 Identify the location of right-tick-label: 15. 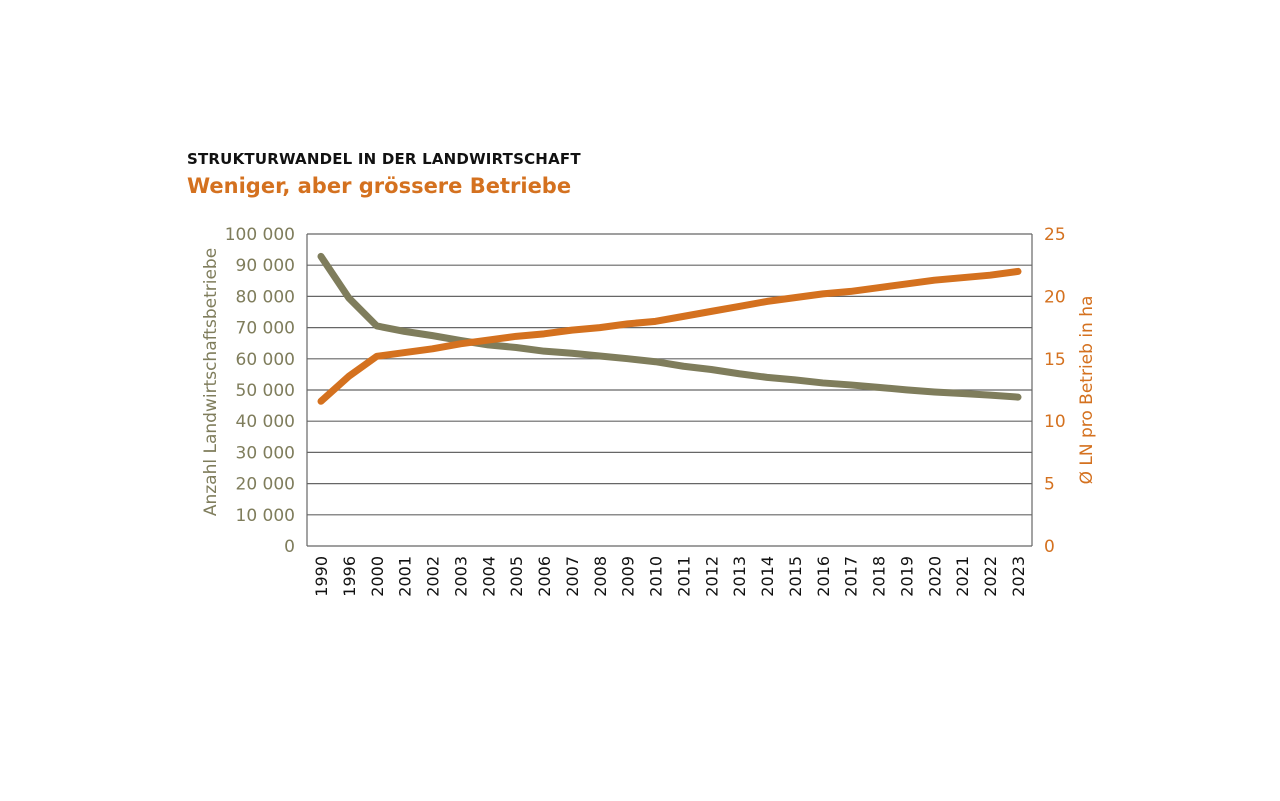
(1055, 360).